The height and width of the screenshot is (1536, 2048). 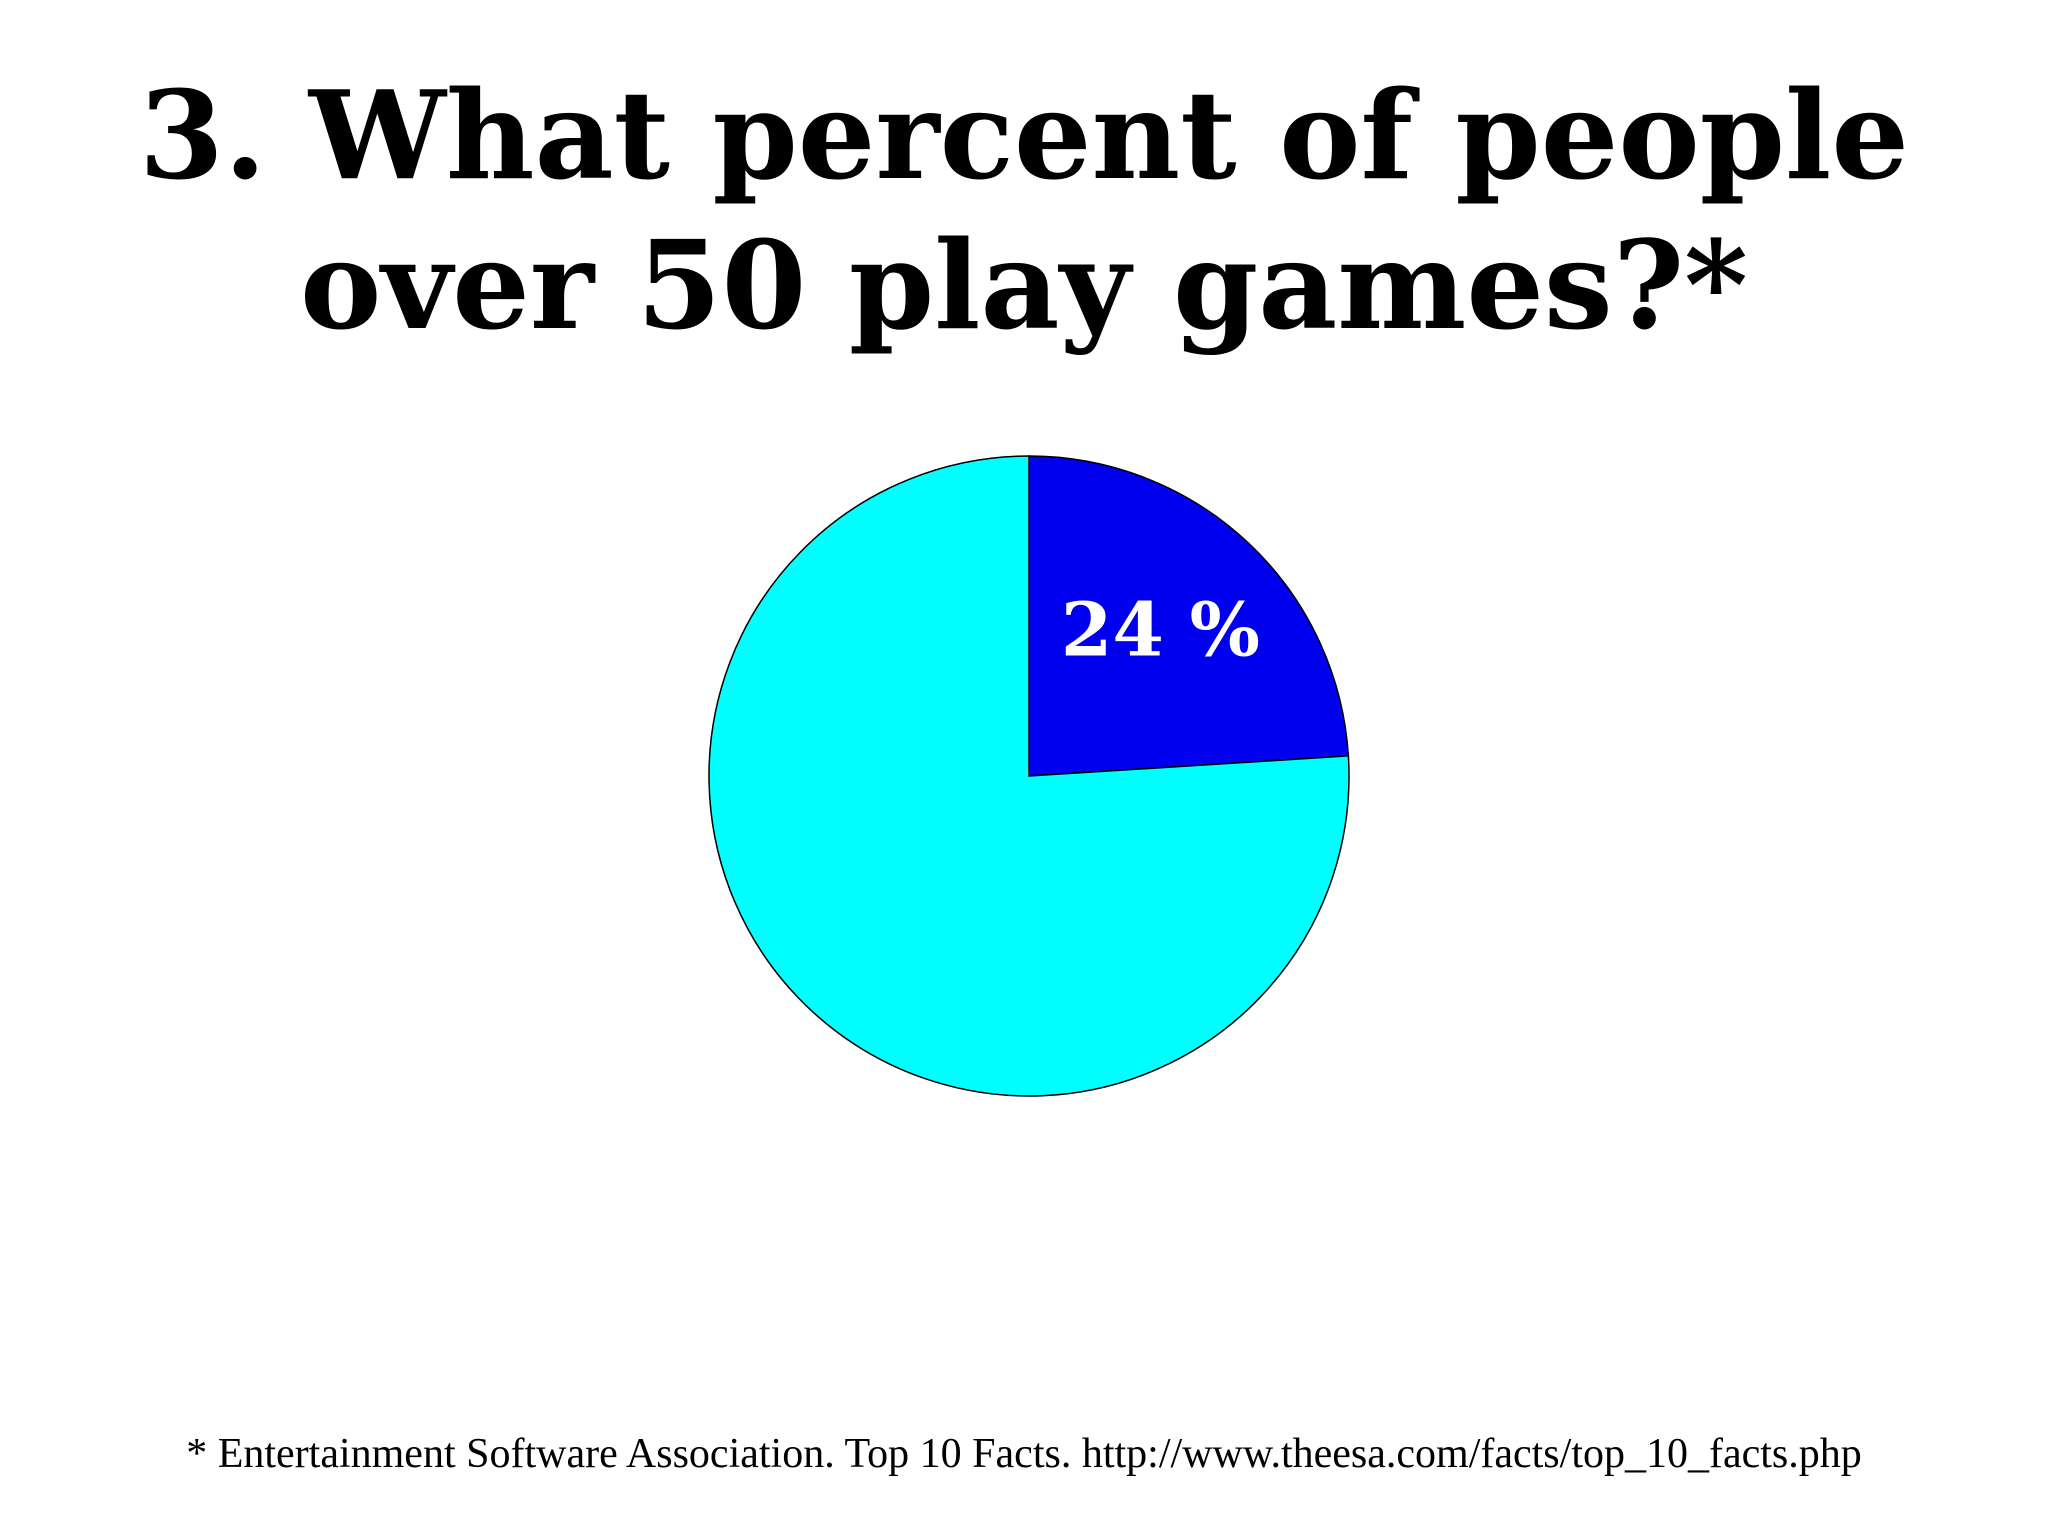 What do you see at coordinates (1160, 631) in the screenshot?
I see `slice-label: 24 %` at bounding box center [1160, 631].